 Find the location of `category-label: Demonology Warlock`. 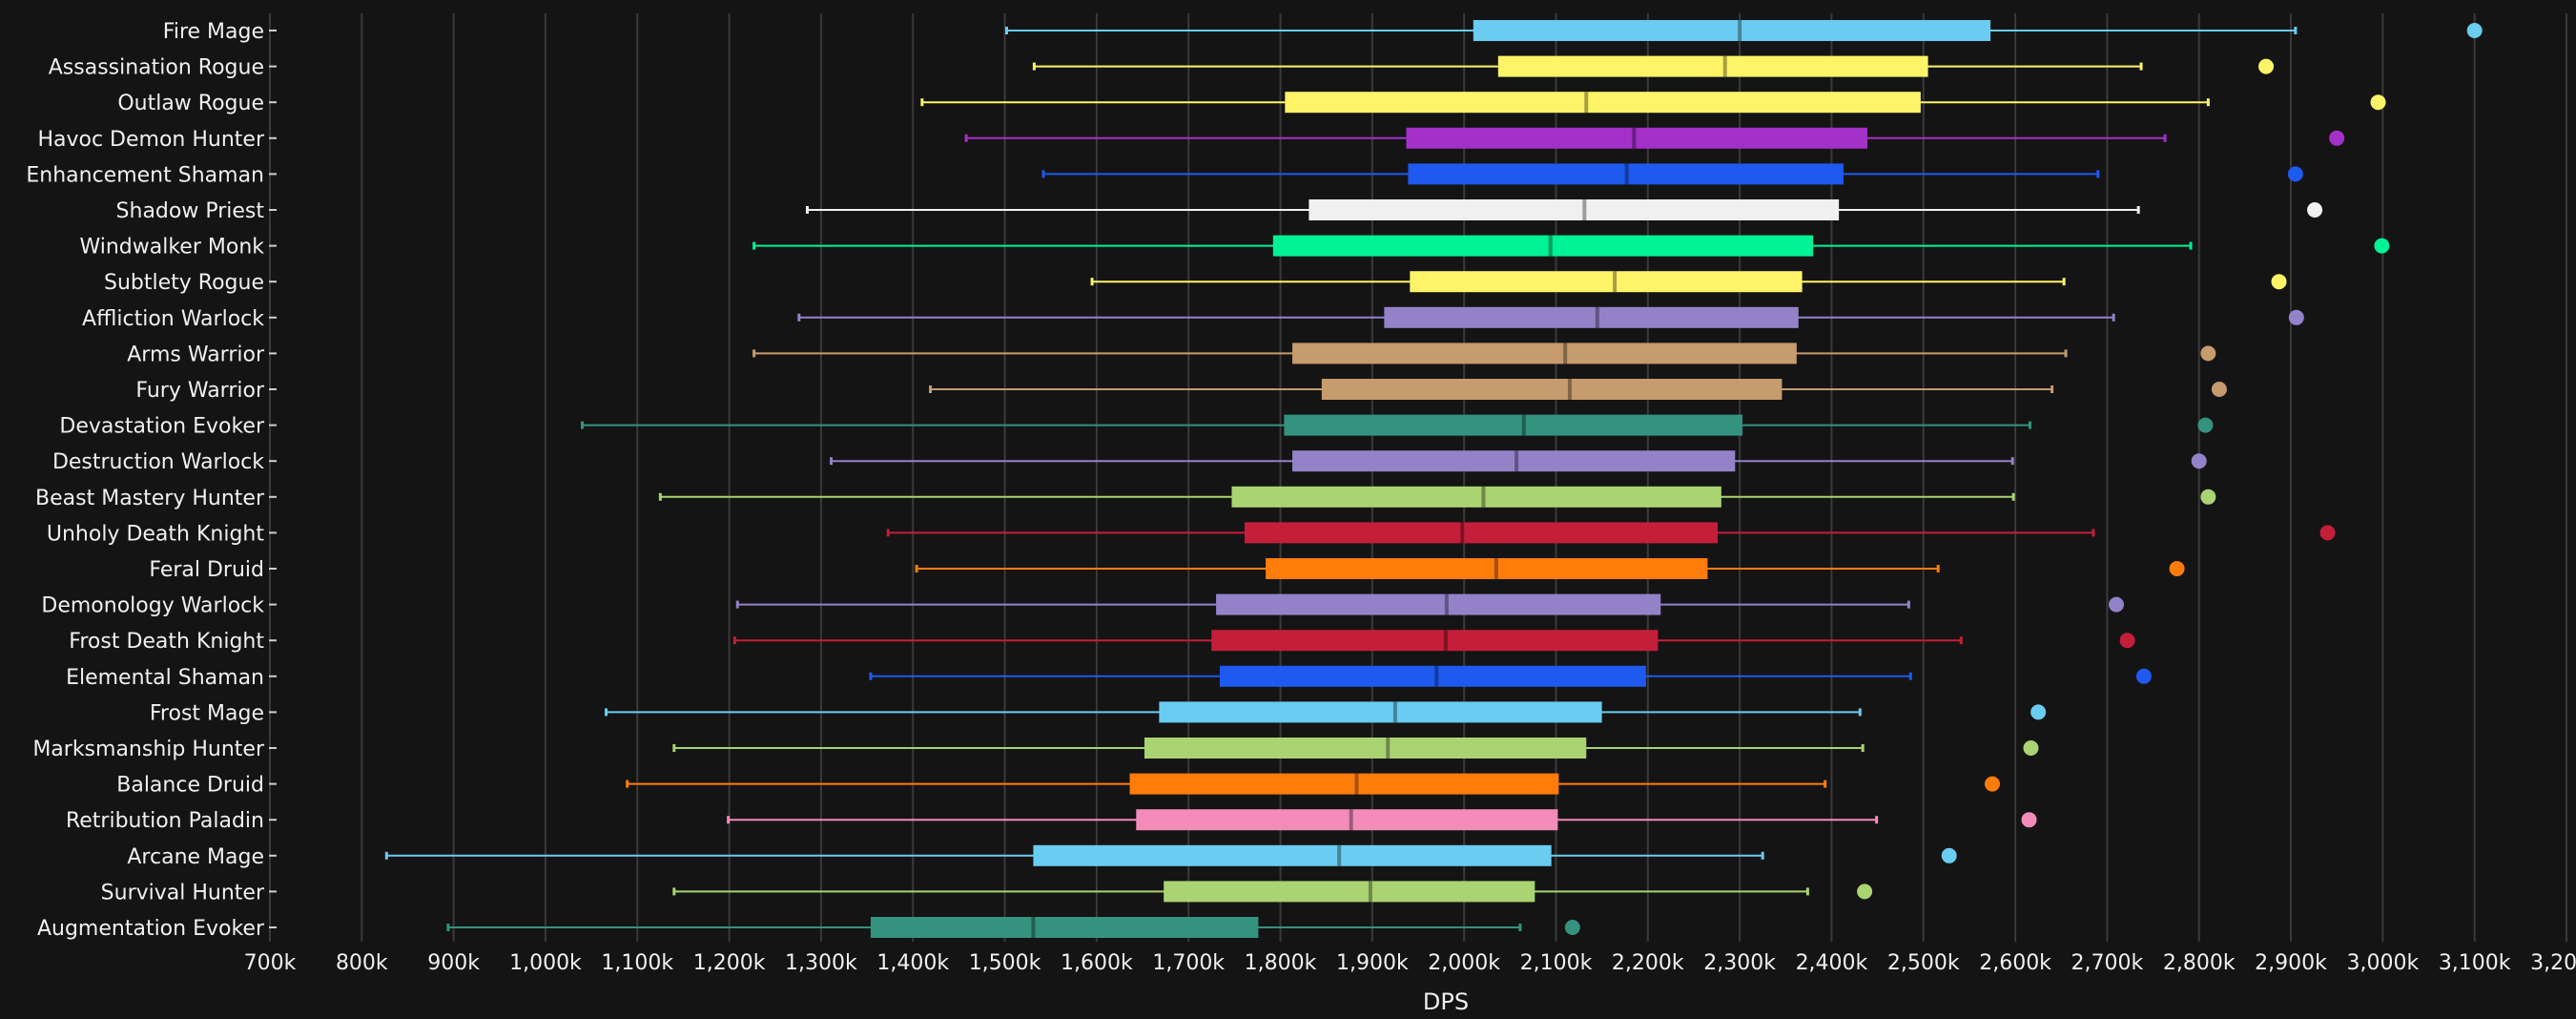

category-label: Demonology Warlock is located at coordinates (152, 606).